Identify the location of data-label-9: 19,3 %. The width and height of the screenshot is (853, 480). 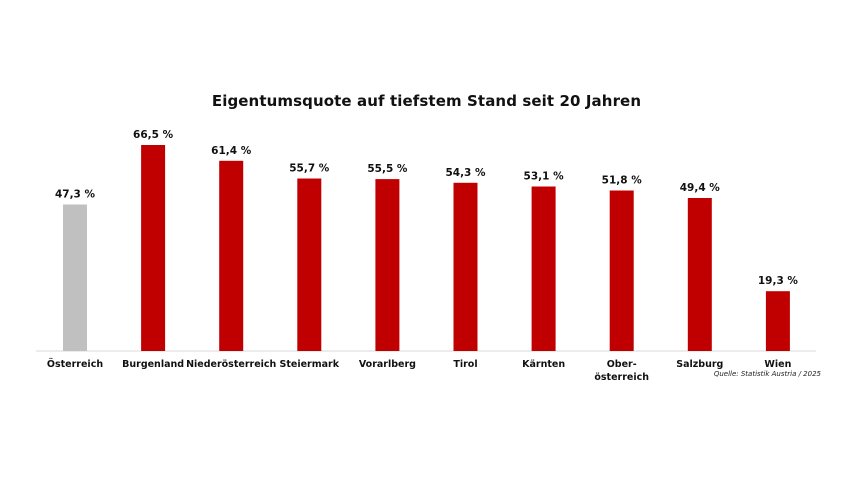
(778, 281).